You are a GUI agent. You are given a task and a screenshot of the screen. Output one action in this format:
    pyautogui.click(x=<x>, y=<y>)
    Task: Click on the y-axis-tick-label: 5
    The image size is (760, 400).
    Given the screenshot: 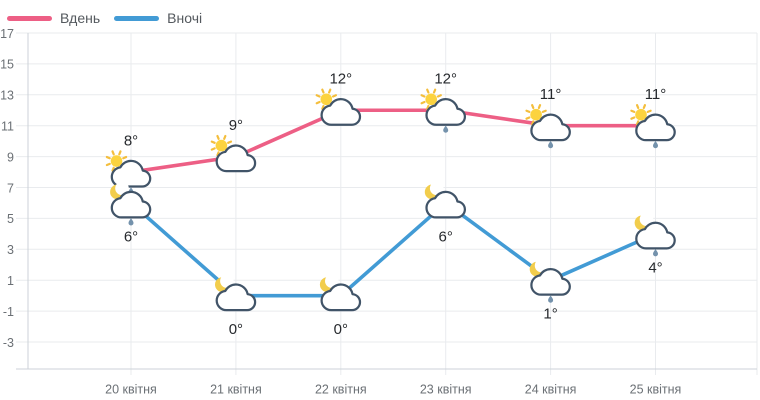 What is the action you would take?
    pyautogui.click(x=10, y=219)
    